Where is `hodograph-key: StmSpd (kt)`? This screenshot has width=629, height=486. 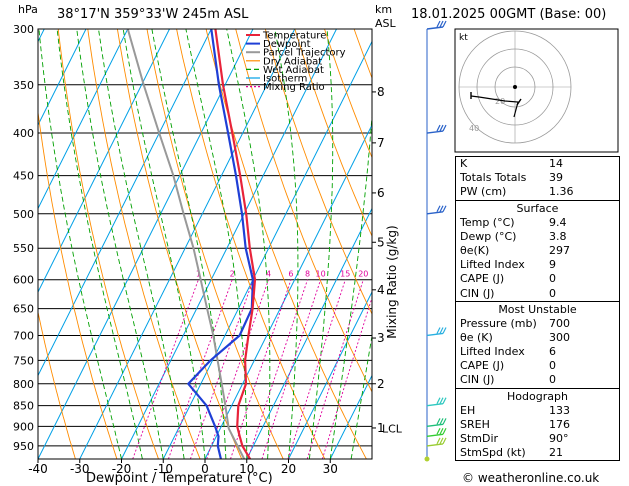 hodograph-key: StmSpd (kt) is located at coordinates (493, 453).